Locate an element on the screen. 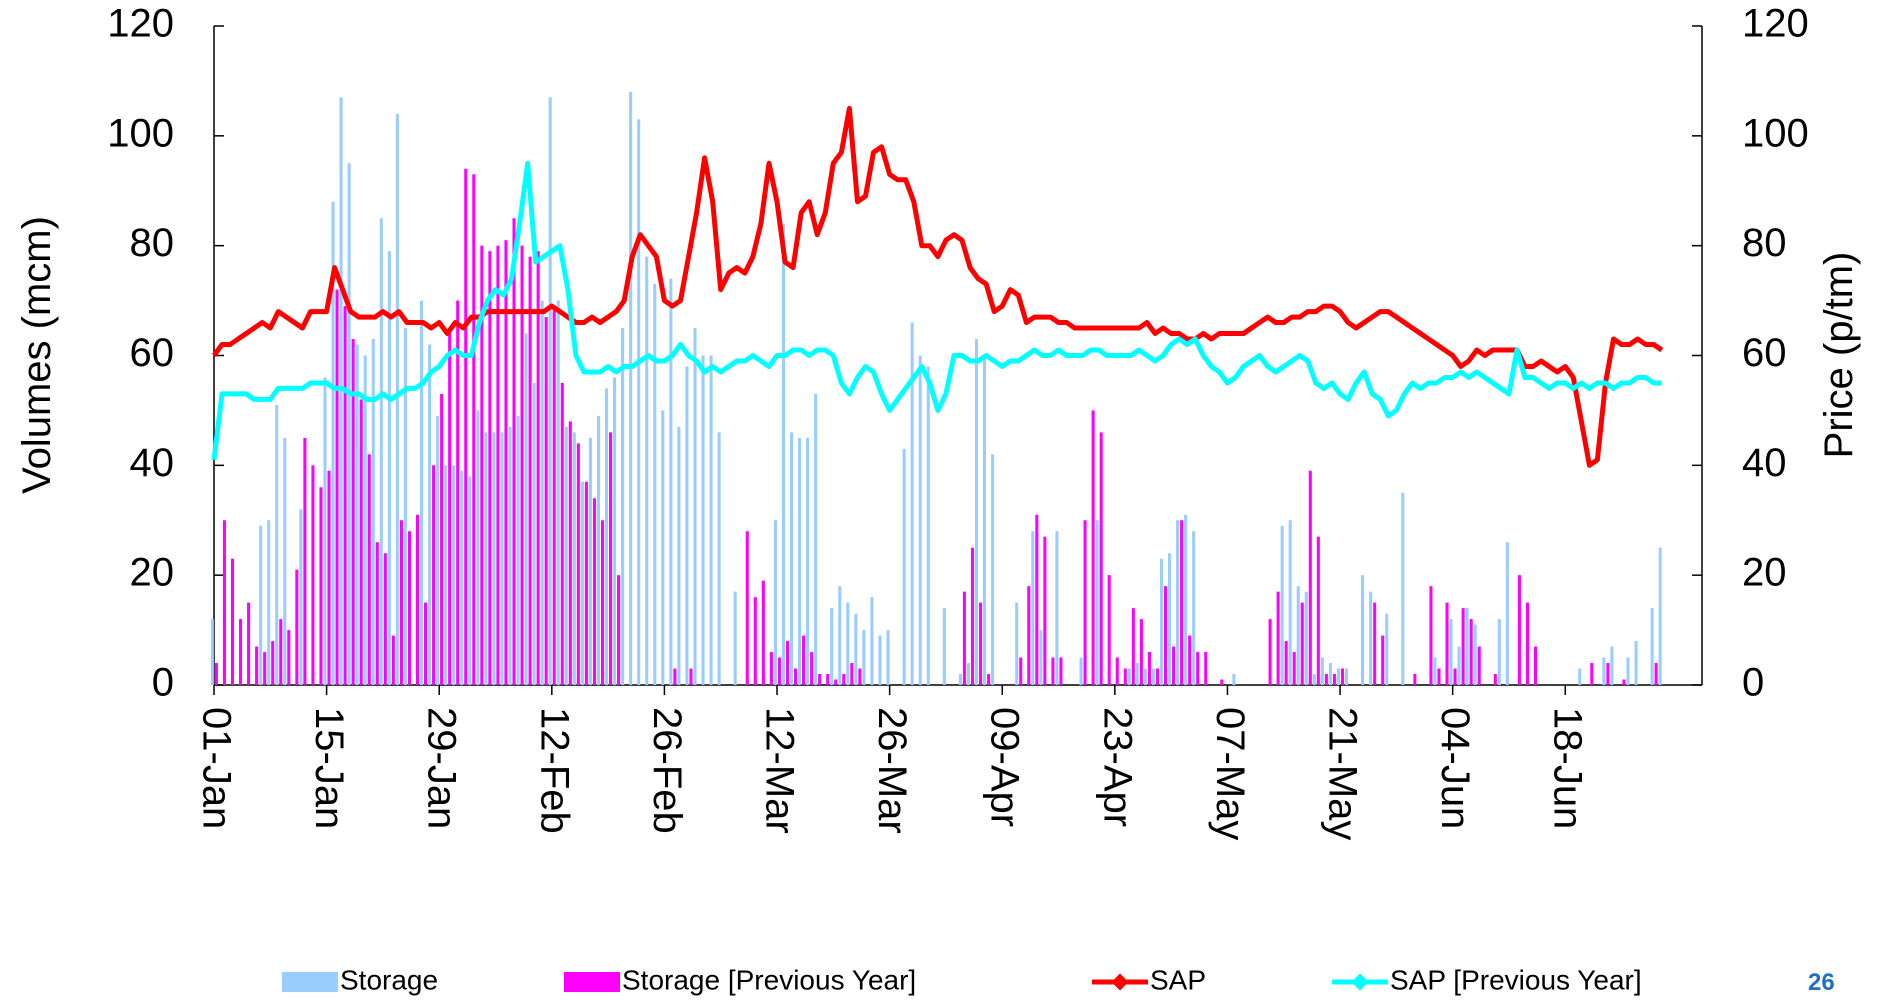 Image resolution: width=1879 pixels, height=1000 pixels. legend-marker is located at coordinates (1360, 982).